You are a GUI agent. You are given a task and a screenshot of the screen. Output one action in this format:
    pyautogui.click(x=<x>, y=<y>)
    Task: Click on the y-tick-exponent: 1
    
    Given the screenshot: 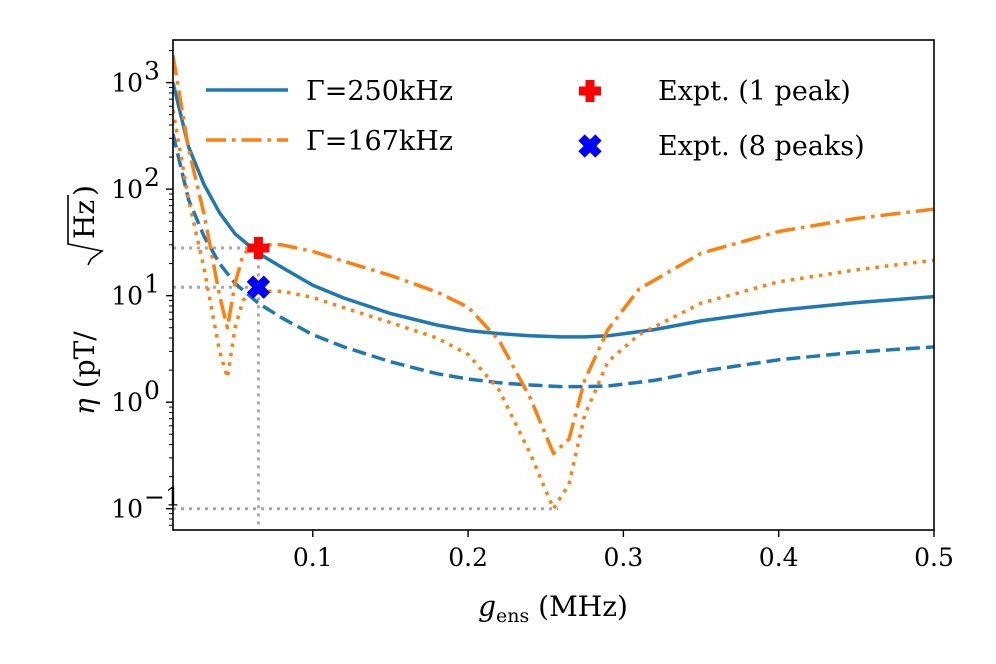 What is the action you would take?
    pyautogui.click(x=152, y=284)
    